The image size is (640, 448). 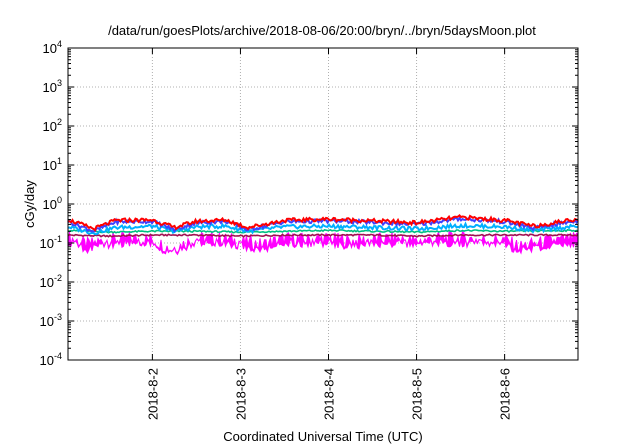 I want to click on x-tick-label: 2018-8-4, so click(x=329, y=394).